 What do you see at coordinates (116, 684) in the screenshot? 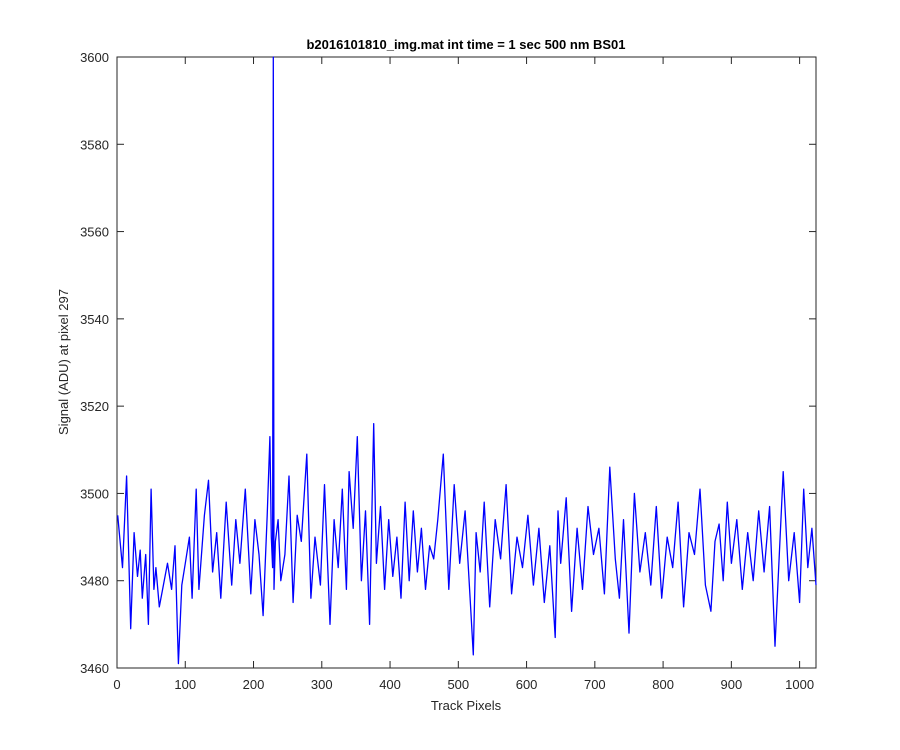
I see `x-tick-label: 0` at bounding box center [116, 684].